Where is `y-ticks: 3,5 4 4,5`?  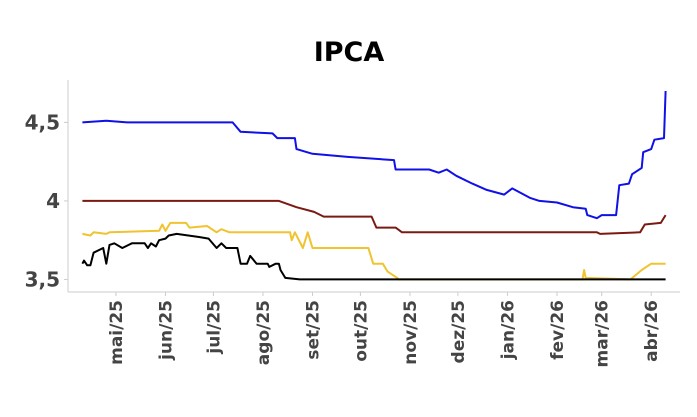 y-ticks: 3,5 4 4,5 is located at coordinates (46, 200).